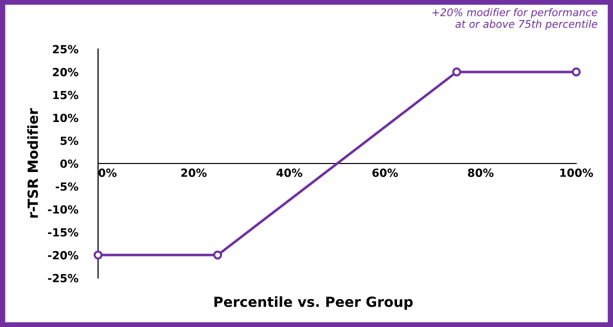  What do you see at coordinates (481, 172) in the screenshot?
I see `x-tick-label: 80%` at bounding box center [481, 172].